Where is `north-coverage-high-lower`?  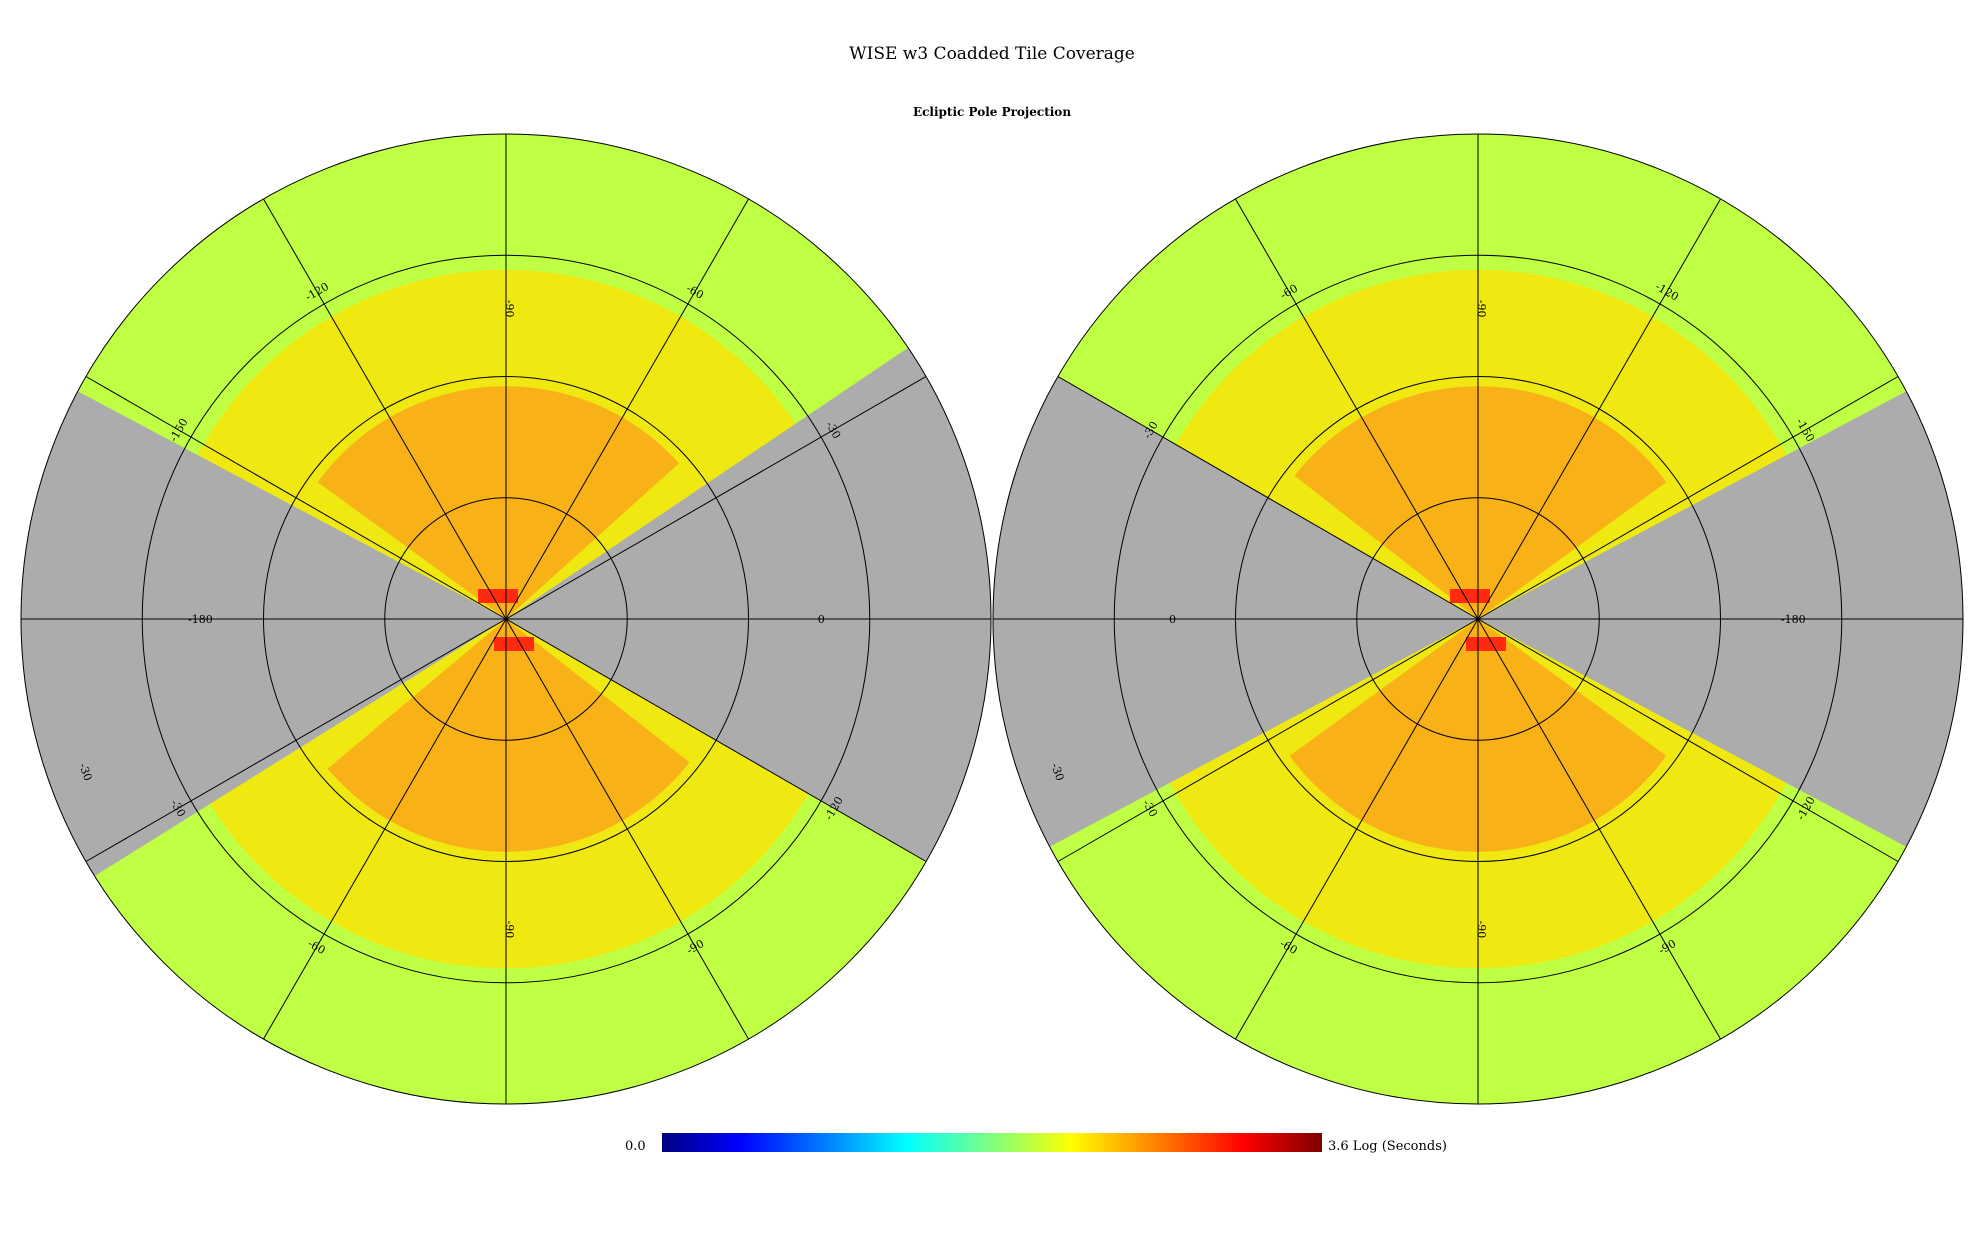 north-coverage-high-lower is located at coordinates (508, 735).